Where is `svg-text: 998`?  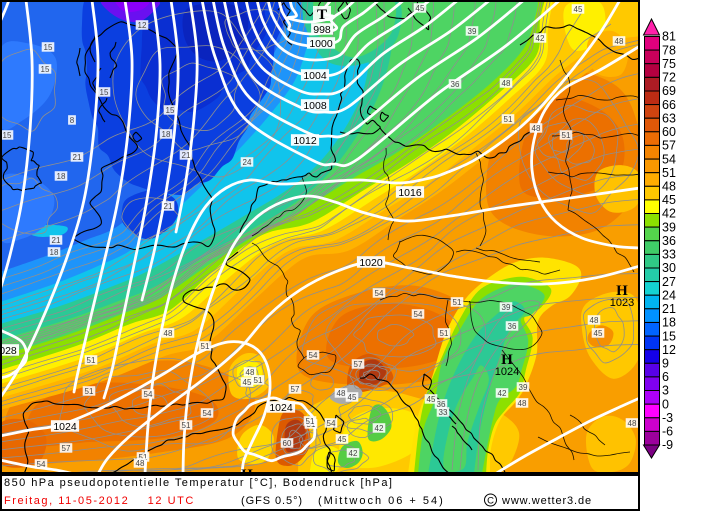 svg-text: 998 is located at coordinates (322, 30).